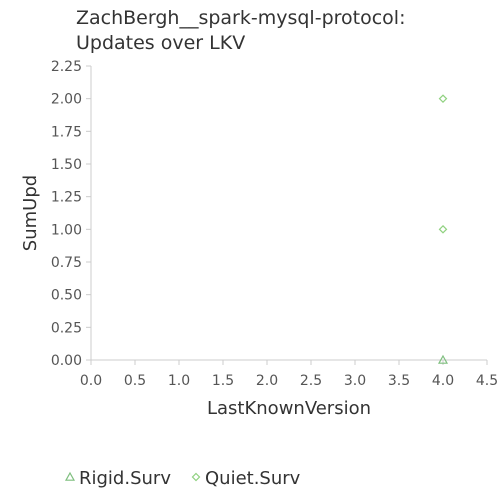 The width and height of the screenshot is (500, 500). What do you see at coordinates (289, 374) in the screenshot?
I see `x-axis-ticks: 0.0 0.5 1.0 1.5 2.0 2.5 3.0 3.5 4.0 4.5` at bounding box center [289, 374].